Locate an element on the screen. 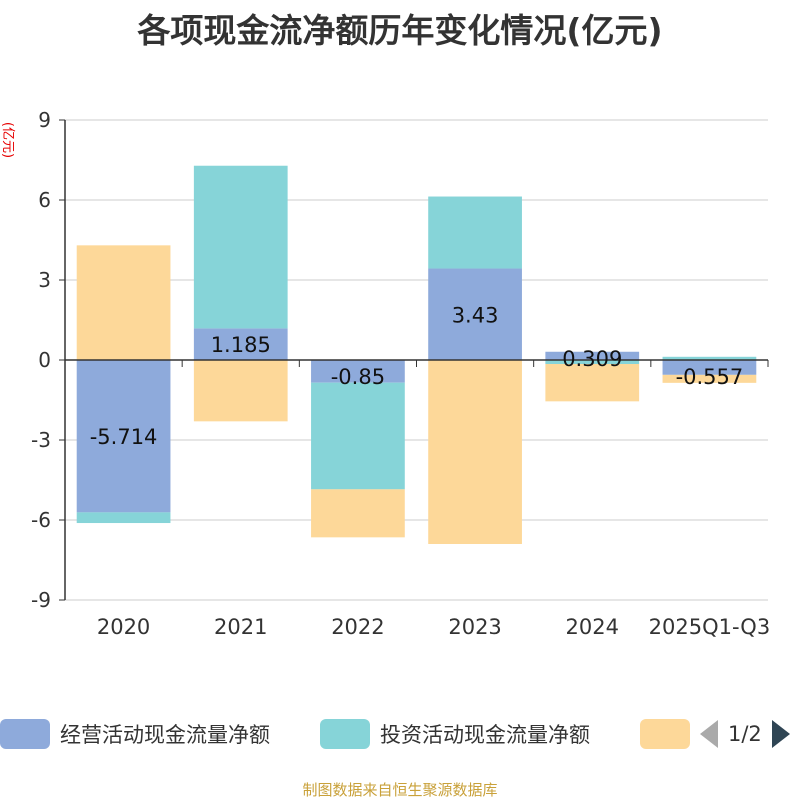  x-tick-label-2025Q1-Q3: 2025Q1-Q3 is located at coordinates (710, 627).